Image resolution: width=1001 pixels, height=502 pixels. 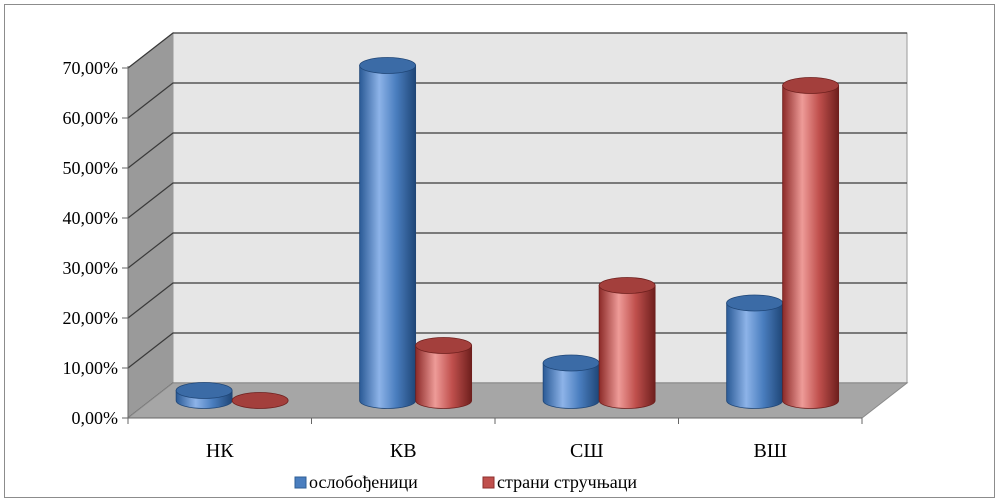 What do you see at coordinates (91, 368) in the screenshot?
I see `y-tick-label: 10,00%` at bounding box center [91, 368].